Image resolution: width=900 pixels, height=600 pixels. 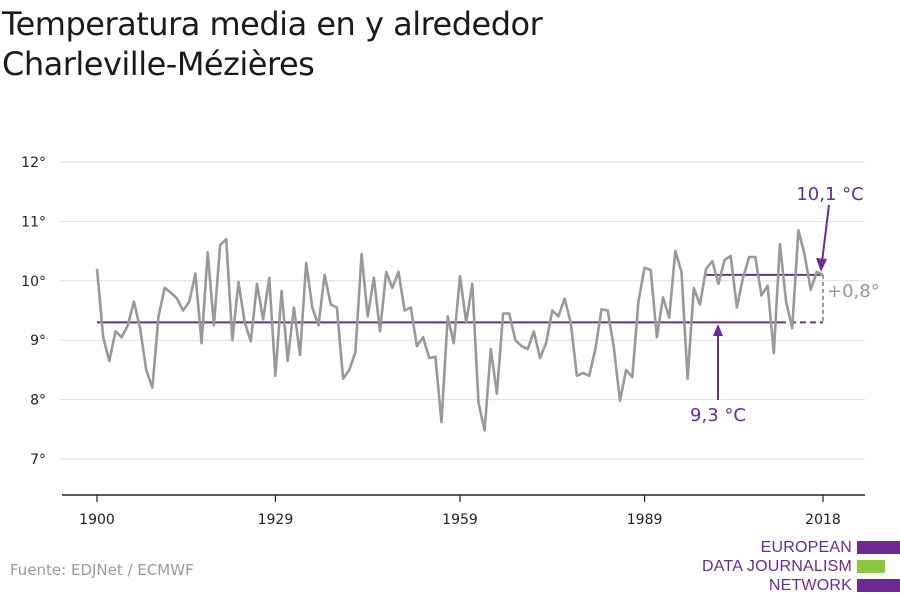 What do you see at coordinates (276, 520) in the screenshot?
I see `x-tick-label: 1929` at bounding box center [276, 520].